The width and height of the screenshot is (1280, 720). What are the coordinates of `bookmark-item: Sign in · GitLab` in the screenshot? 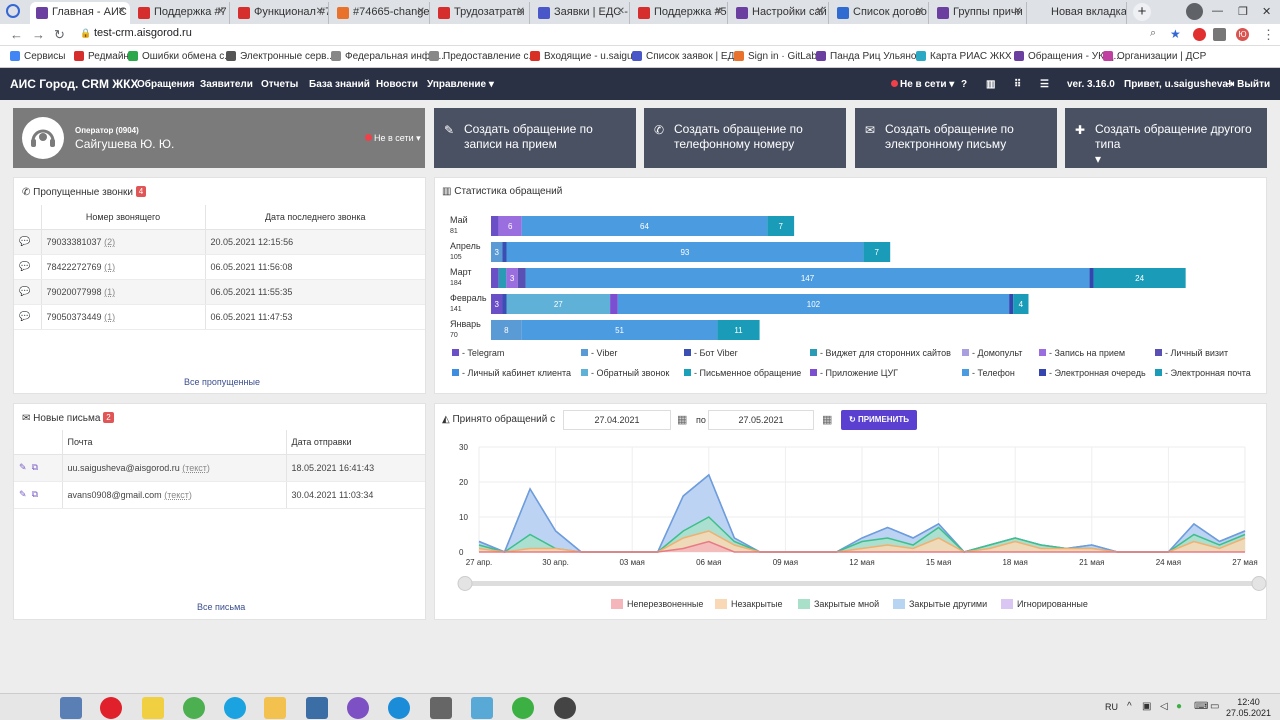 It's located at (775, 56).